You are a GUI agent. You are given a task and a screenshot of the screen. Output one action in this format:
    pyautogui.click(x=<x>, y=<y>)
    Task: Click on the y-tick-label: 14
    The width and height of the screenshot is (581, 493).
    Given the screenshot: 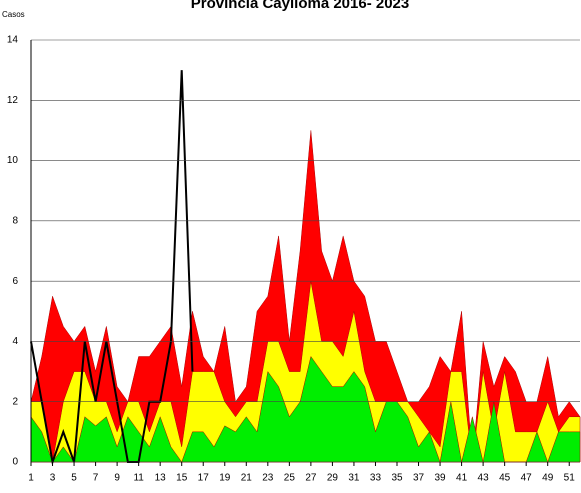 What is the action you would take?
    pyautogui.click(x=13, y=40)
    